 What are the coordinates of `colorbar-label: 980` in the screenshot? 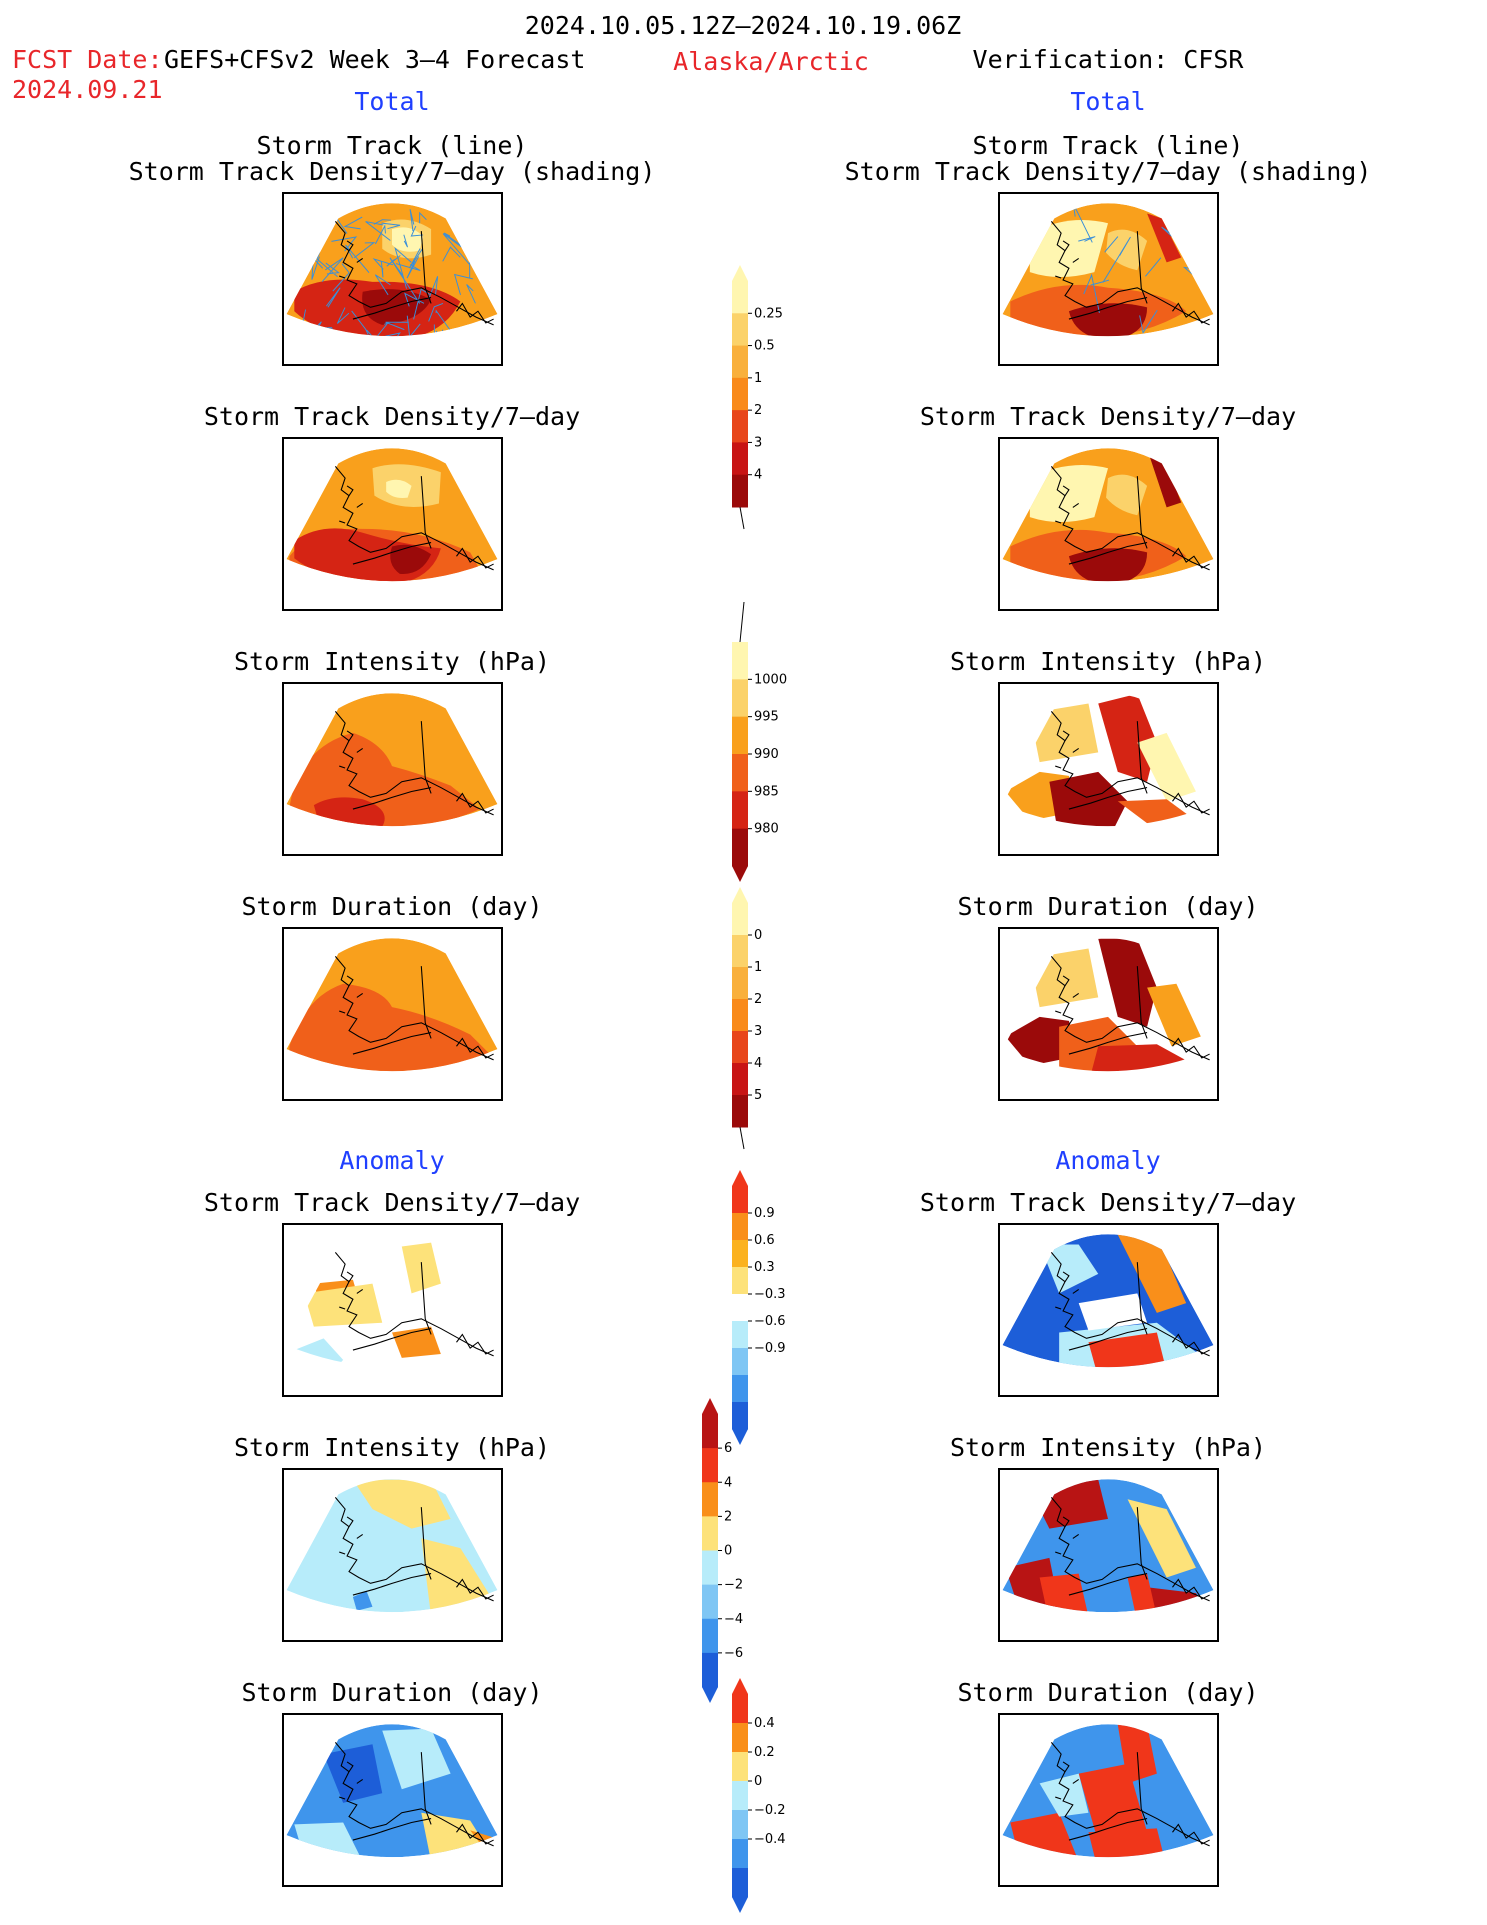 It's located at (766, 829).